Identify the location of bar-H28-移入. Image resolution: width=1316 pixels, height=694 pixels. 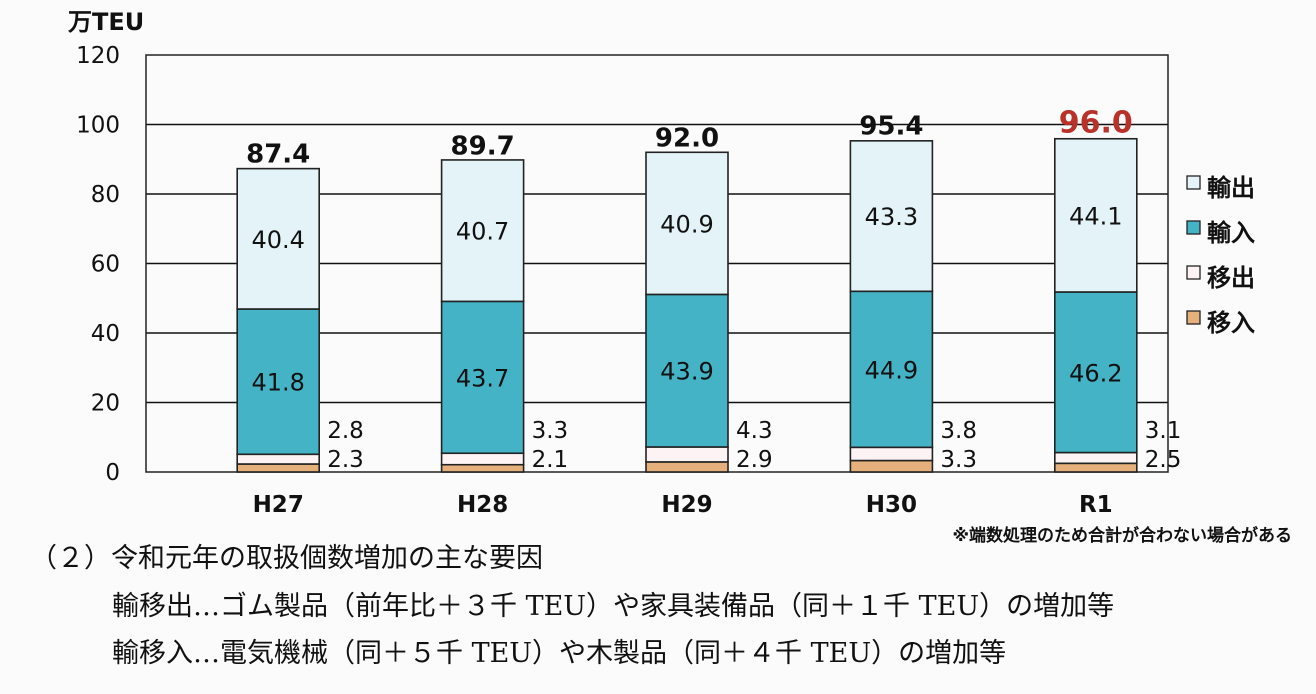
(482, 468).